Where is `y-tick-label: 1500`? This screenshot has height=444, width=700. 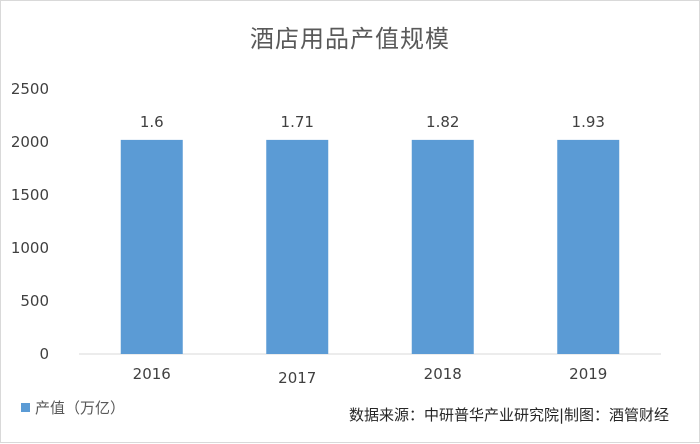
y-tick-label: 1500 is located at coordinates (30, 195).